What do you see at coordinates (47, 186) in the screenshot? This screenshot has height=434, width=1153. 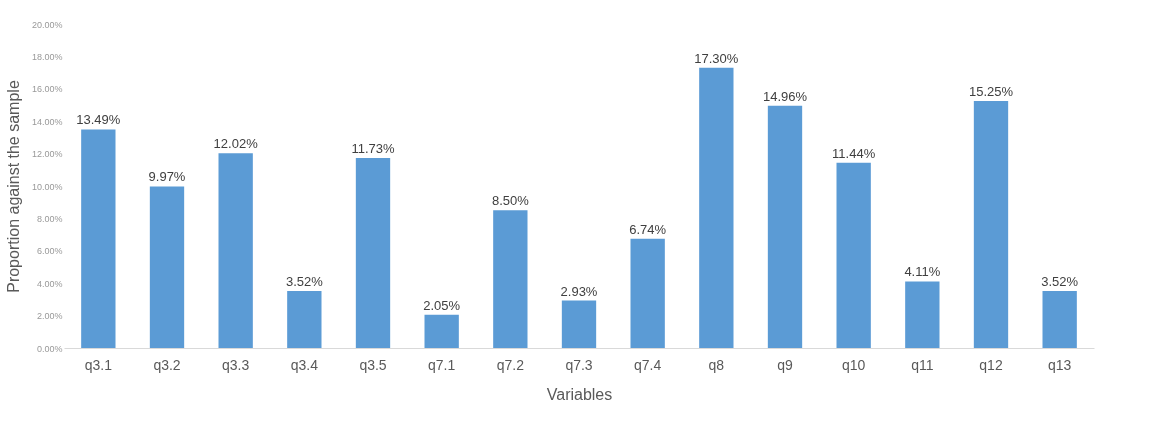 I see `y-tick-label: 10.00%` at bounding box center [47, 186].